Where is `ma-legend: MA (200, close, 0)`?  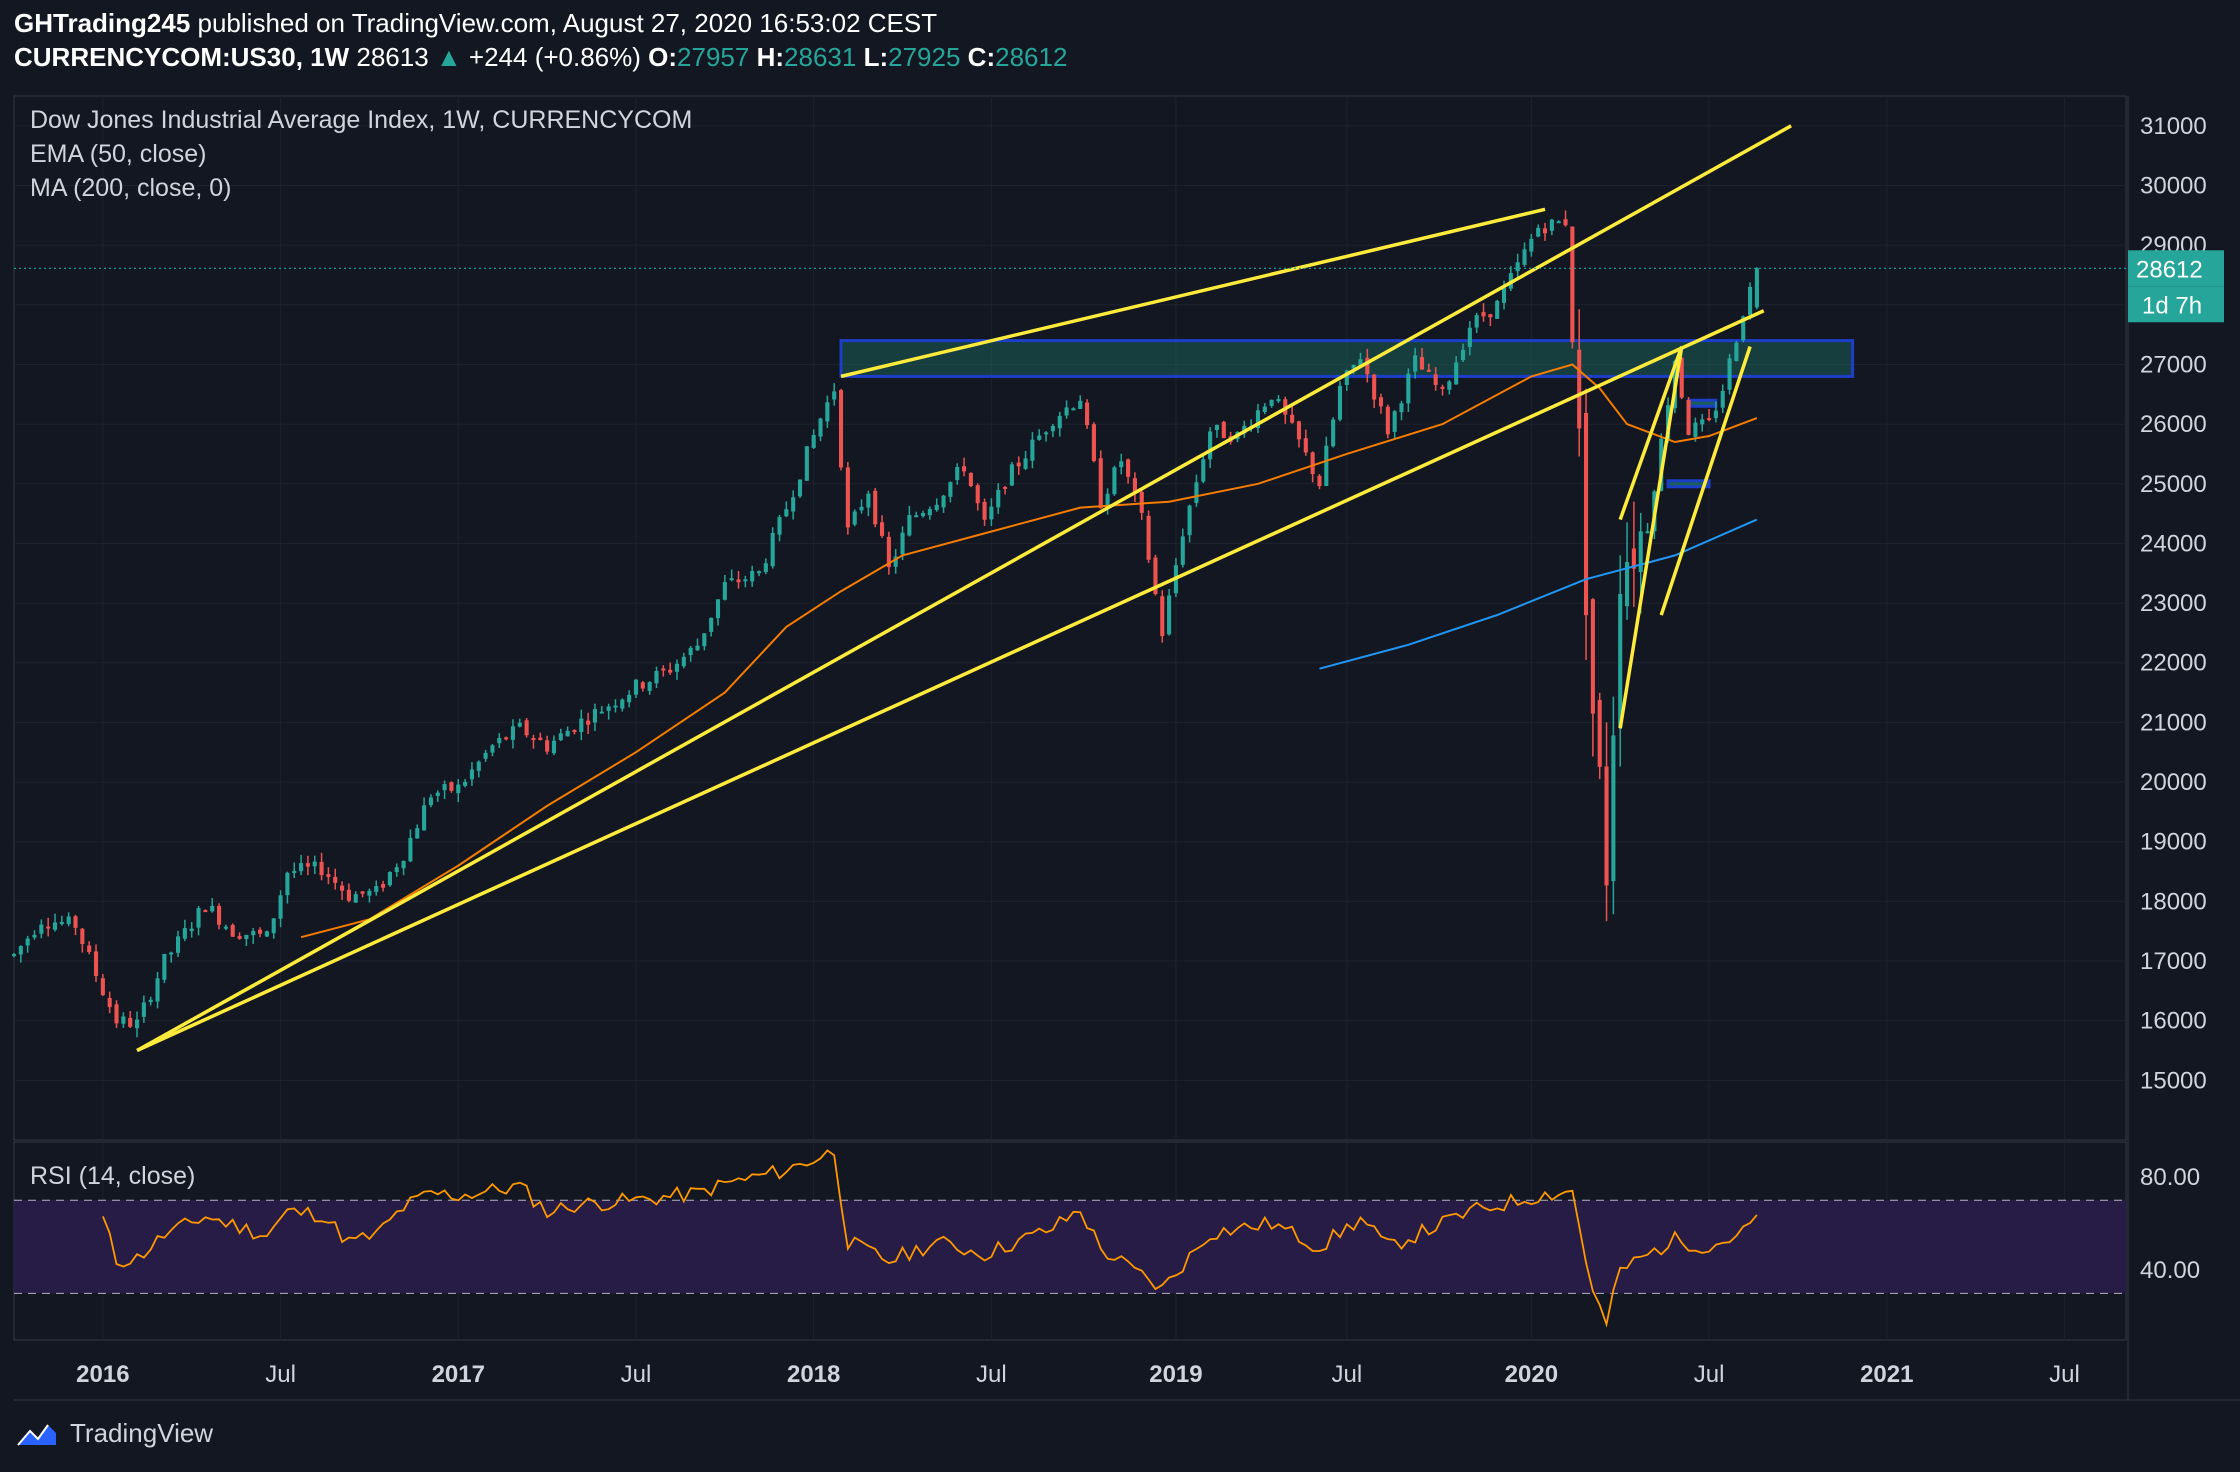
ma-legend: MA (200, close, 0) is located at coordinates (131, 188).